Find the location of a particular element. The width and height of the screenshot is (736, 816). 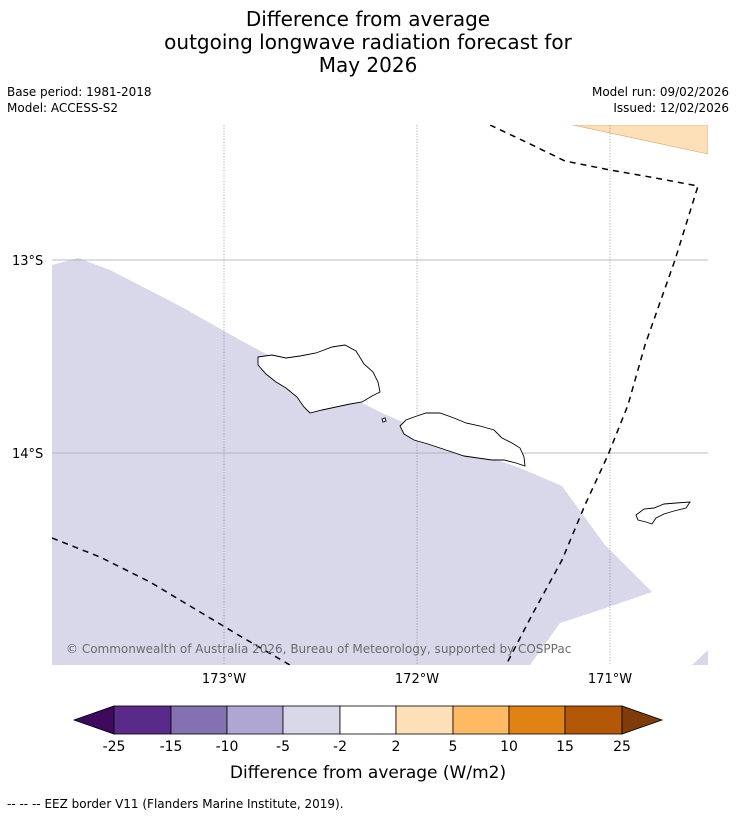

colorbar-tick-label: 5 is located at coordinates (453, 747).